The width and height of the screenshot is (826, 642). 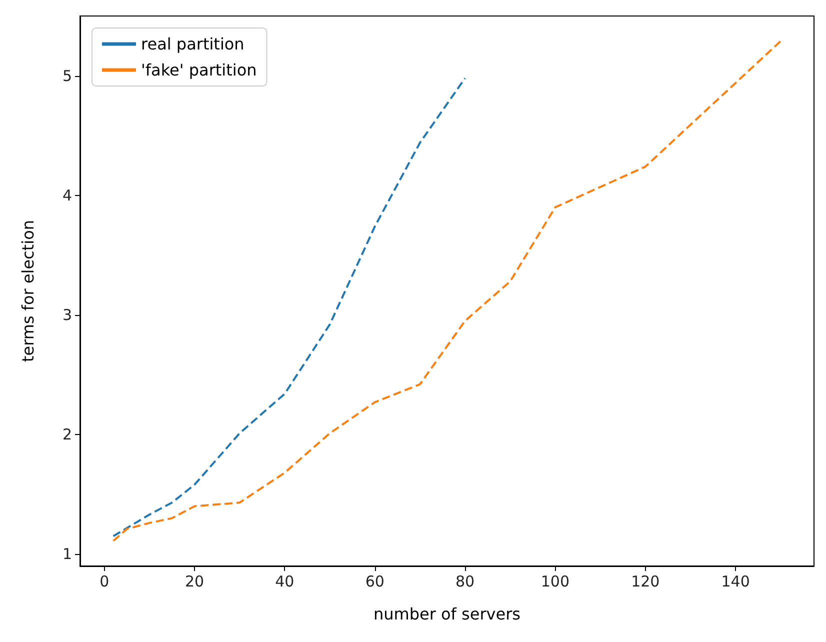 What do you see at coordinates (67, 434) in the screenshot?
I see `y-tick-label: 2` at bounding box center [67, 434].